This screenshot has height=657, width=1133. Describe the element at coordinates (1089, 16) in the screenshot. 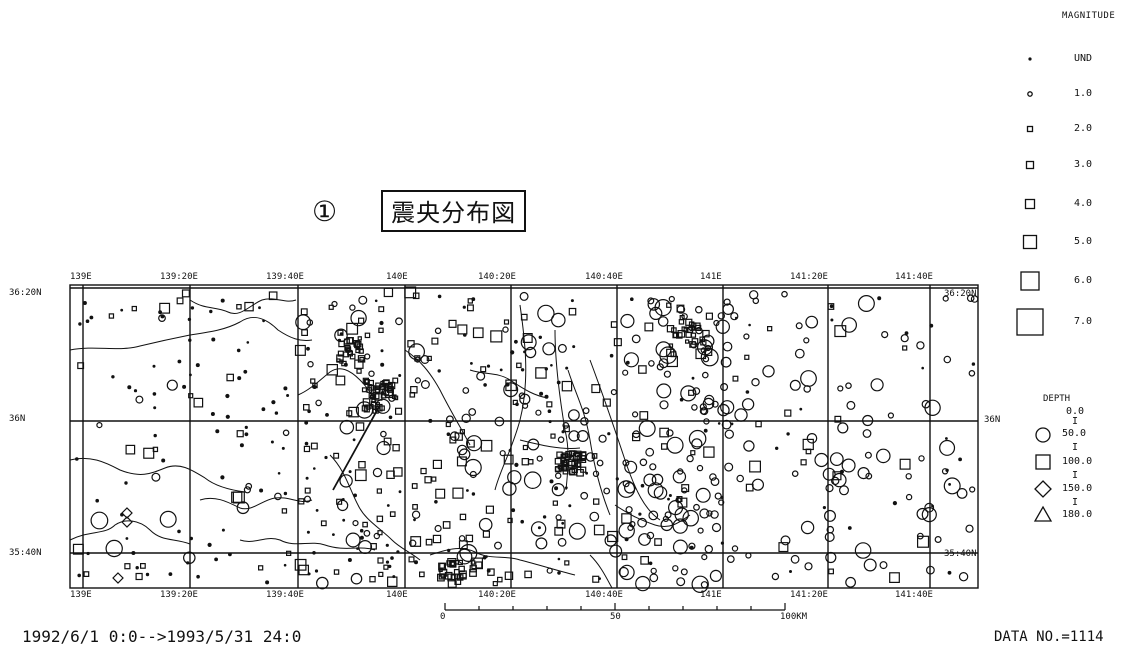

I see `magnitude-legend-title: MAGNITUDE` at that location.